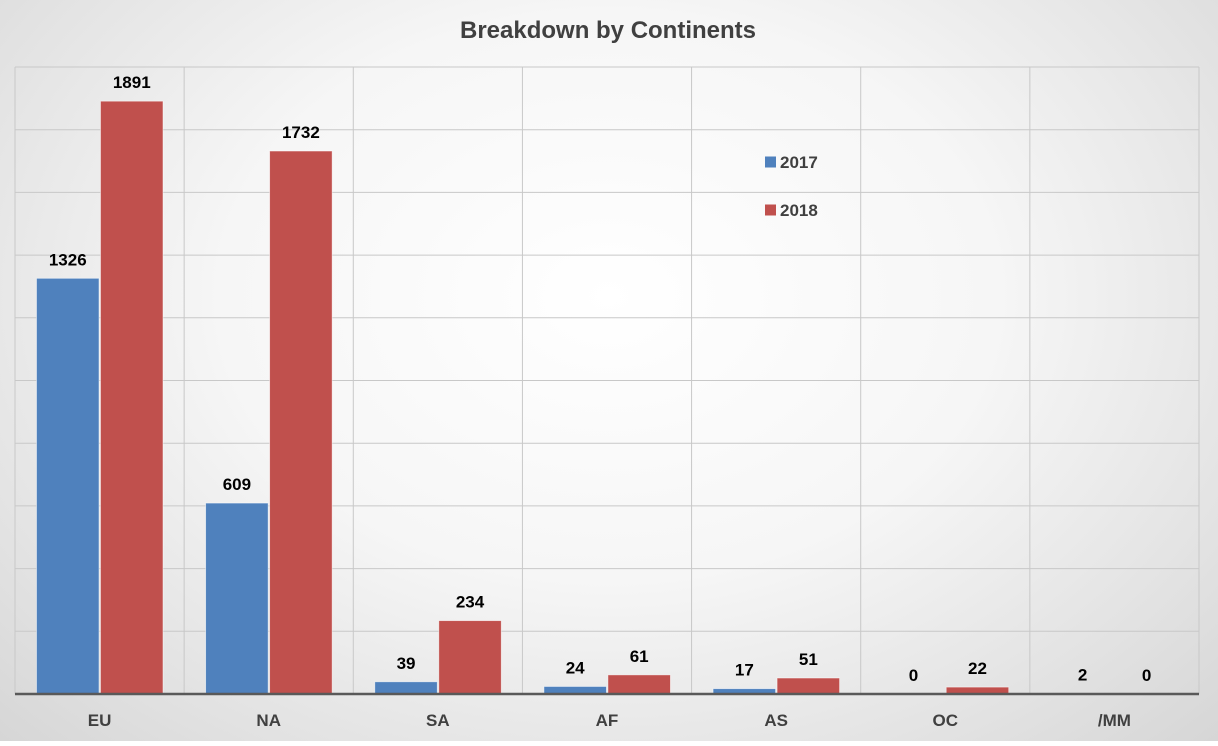  I want to click on bar-2017-eu, so click(68, 486).